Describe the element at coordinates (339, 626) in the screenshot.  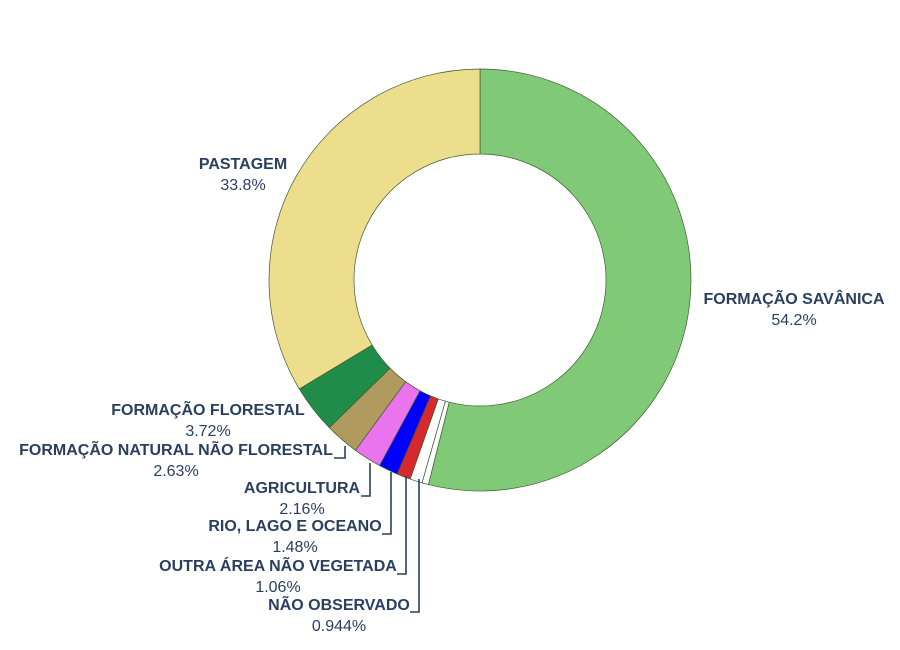
I see `slice-percent-nao-observado: 0.944%` at that location.